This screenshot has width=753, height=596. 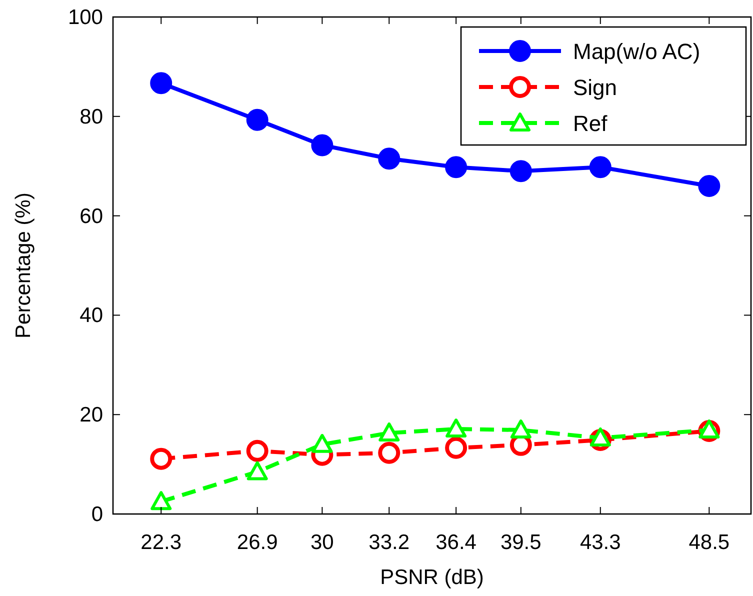 I want to click on legend-label: Map(w/o AC), so click(x=636, y=51).